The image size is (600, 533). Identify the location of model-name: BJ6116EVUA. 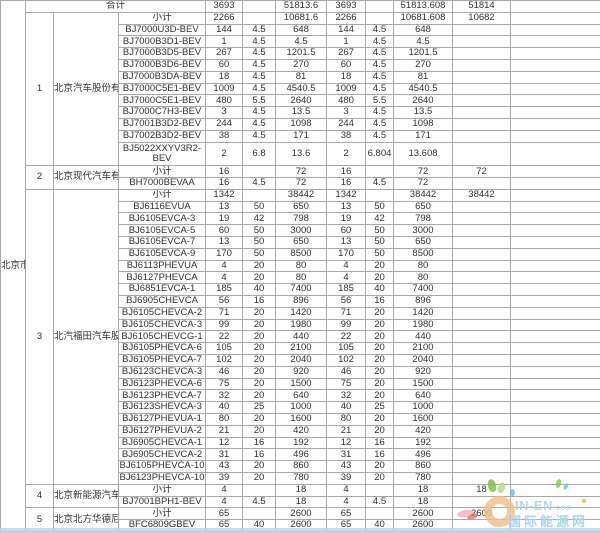
(162, 207).